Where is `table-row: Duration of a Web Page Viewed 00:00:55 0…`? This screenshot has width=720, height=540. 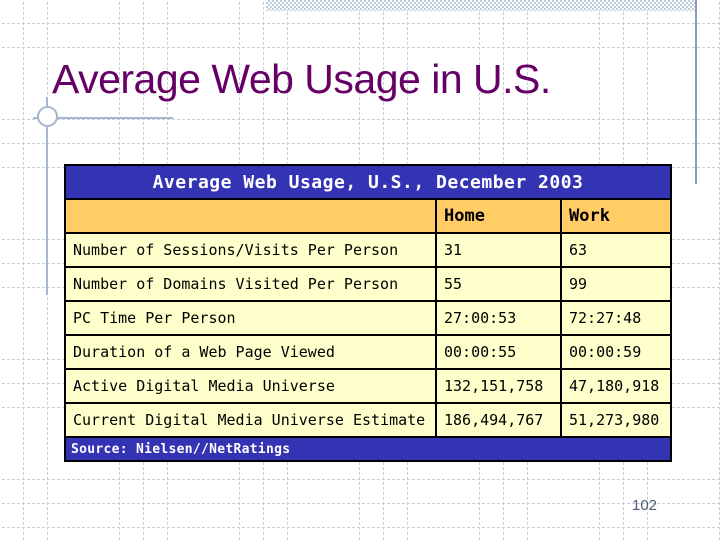
table-row: Duration of a Web Page Viewed 00:00:55 0… is located at coordinates (368, 352).